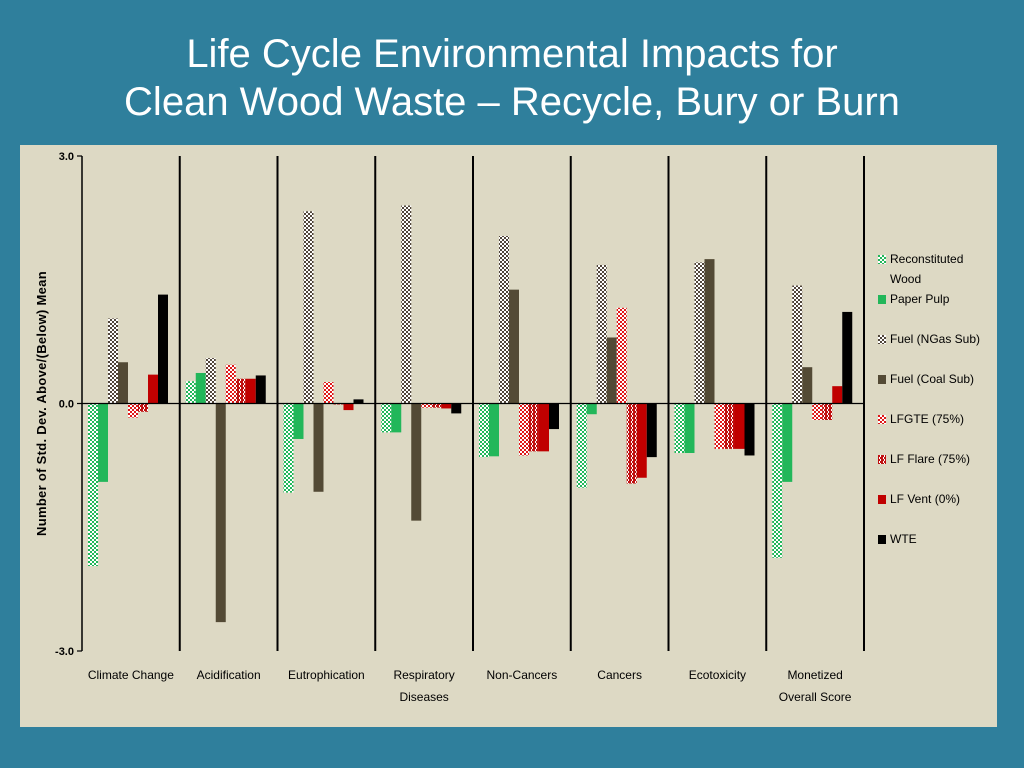 The image size is (1024, 768). I want to click on bar-fuel-coal-sub-acidification, so click(220, 513).